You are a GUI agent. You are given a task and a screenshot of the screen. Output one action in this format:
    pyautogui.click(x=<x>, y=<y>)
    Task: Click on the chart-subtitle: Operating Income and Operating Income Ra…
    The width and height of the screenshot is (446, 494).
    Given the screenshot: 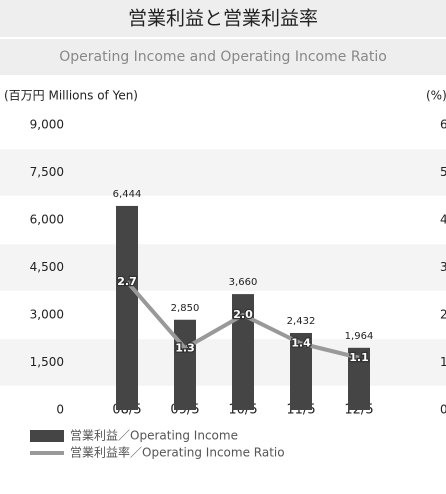 What is the action you would take?
    pyautogui.click(x=223, y=57)
    